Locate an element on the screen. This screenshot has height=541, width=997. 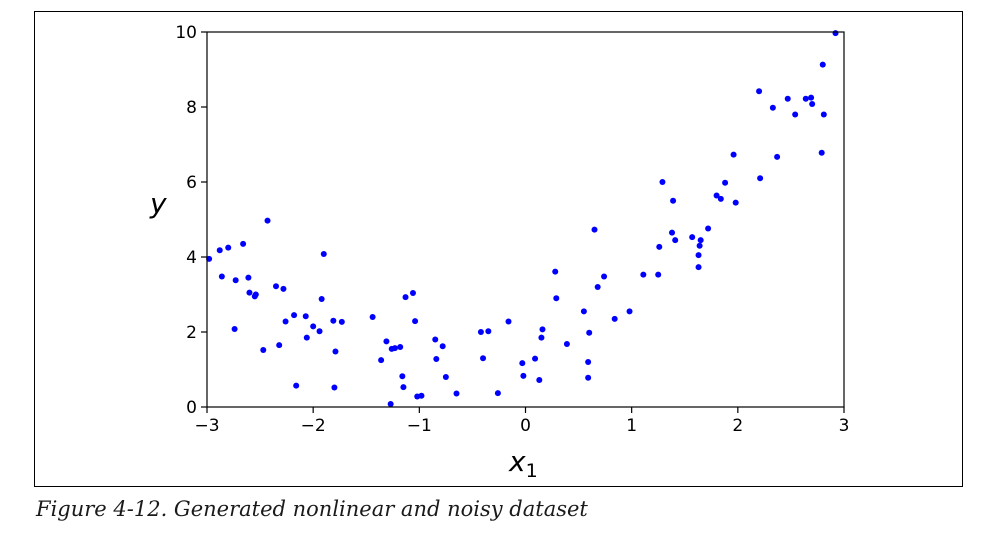
y-axis-label: y is located at coordinates (158, 203).